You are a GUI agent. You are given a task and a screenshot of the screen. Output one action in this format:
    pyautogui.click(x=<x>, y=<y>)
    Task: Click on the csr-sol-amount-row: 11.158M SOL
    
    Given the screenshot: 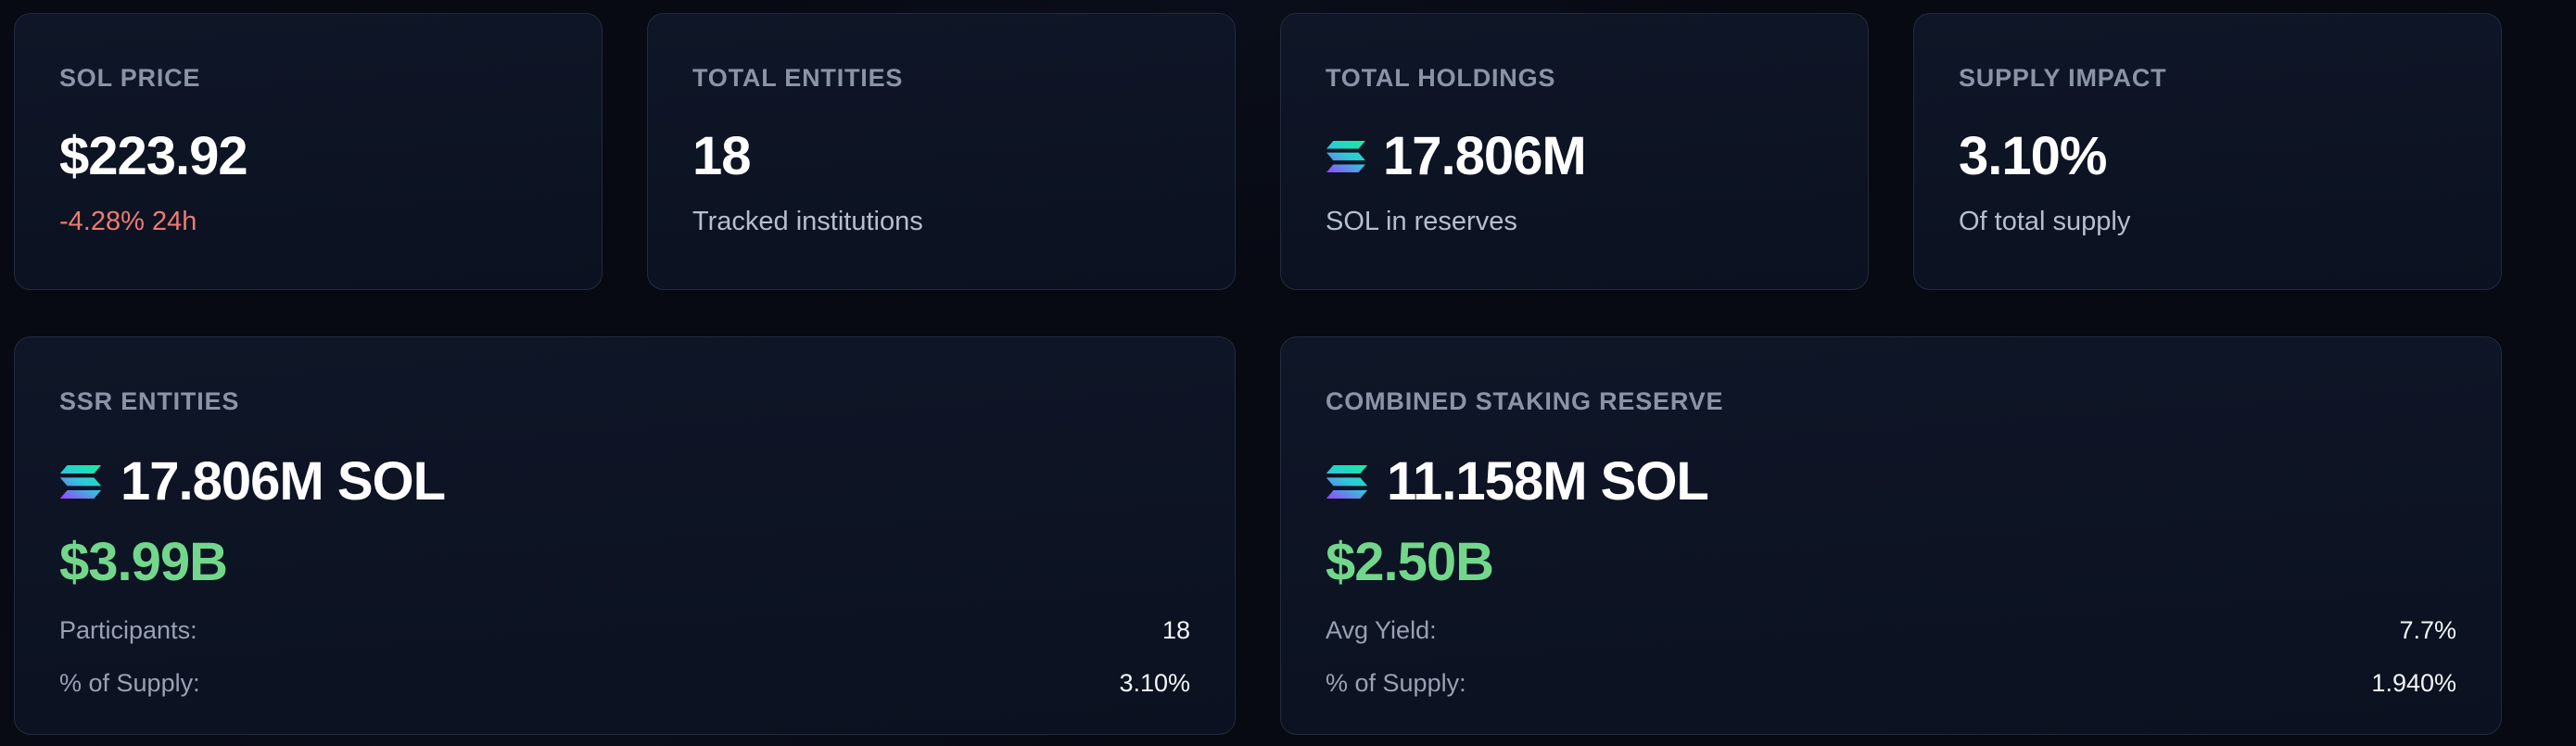 What is the action you would take?
    pyautogui.click(x=1891, y=482)
    